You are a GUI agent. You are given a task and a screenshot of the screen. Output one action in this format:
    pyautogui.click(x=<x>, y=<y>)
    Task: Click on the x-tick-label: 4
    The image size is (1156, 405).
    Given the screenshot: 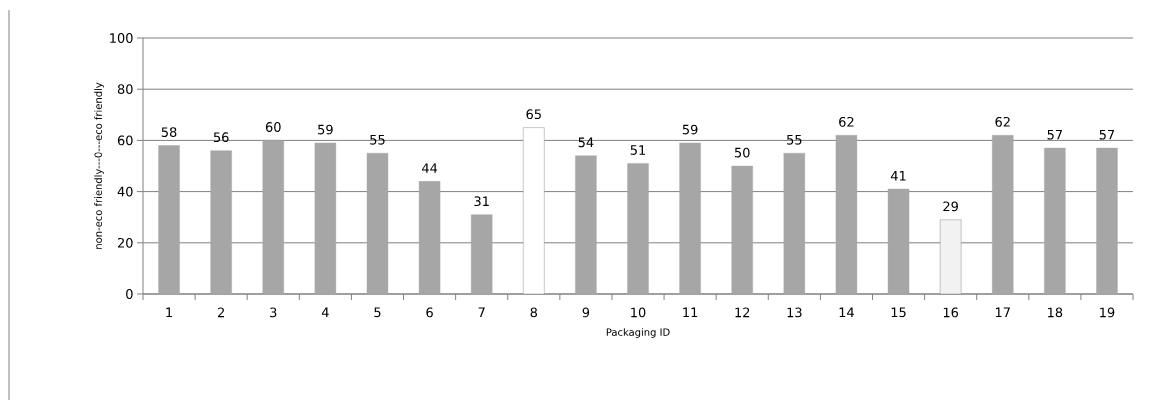 What is the action you would take?
    pyautogui.click(x=325, y=312)
    